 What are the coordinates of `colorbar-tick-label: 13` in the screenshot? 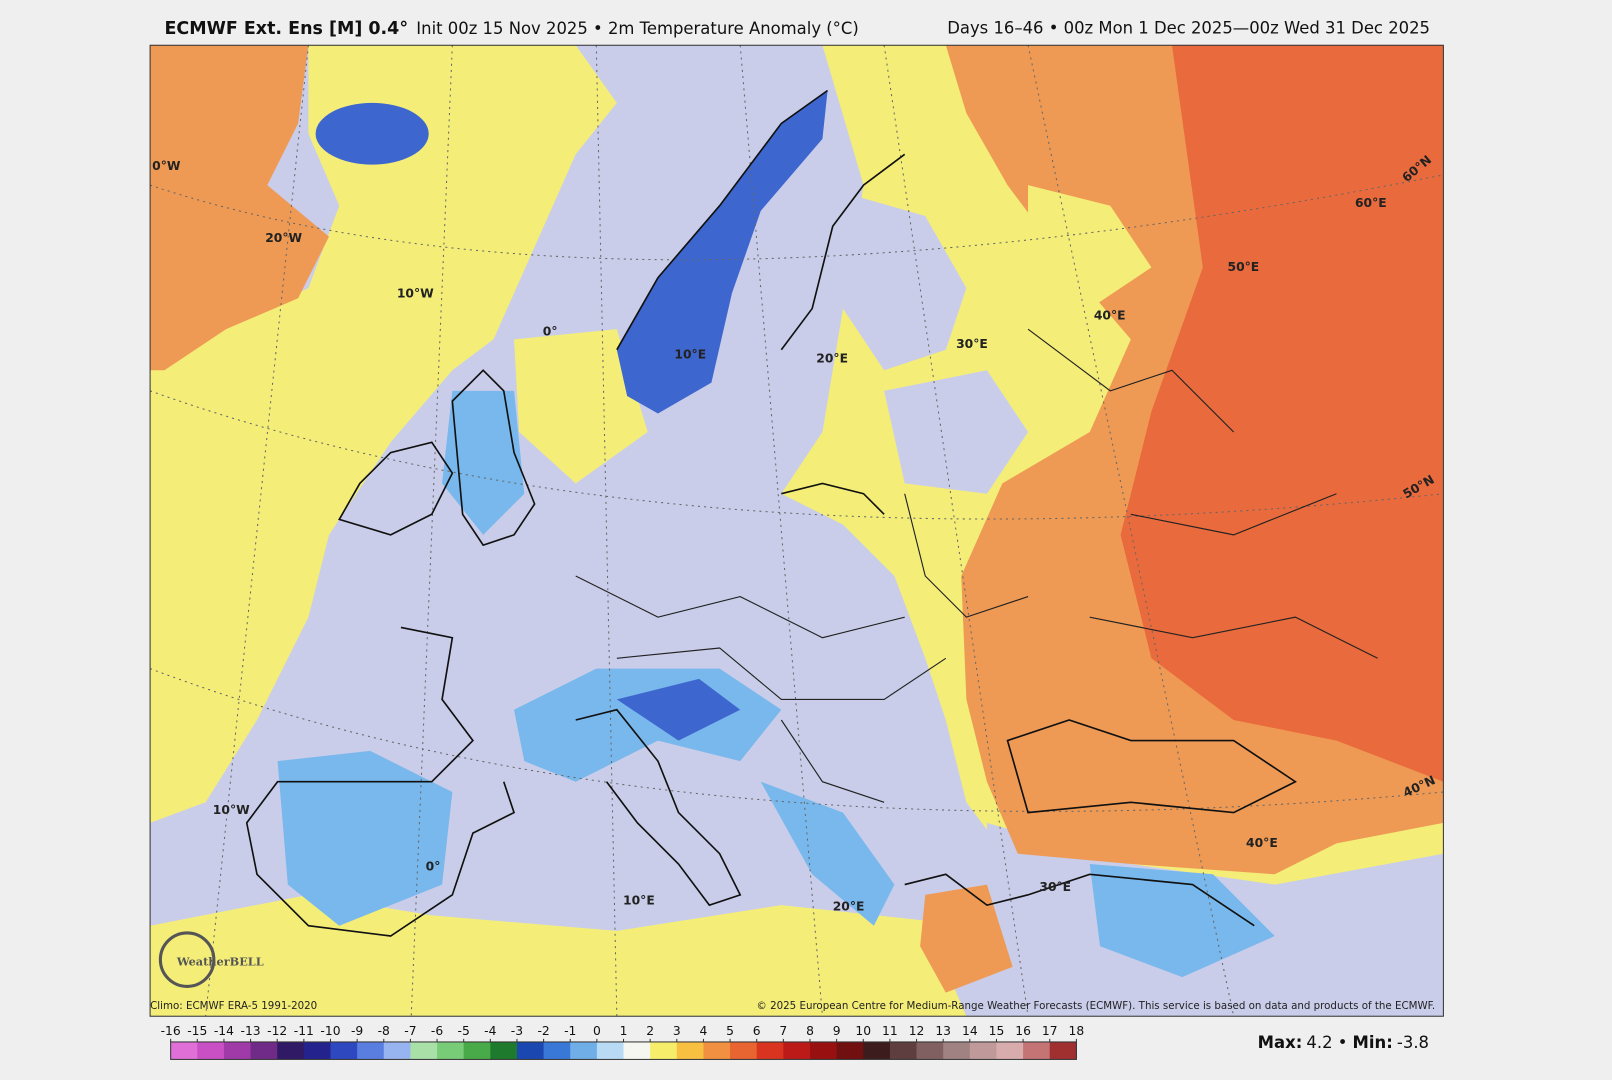 It's located at (943, 1031).